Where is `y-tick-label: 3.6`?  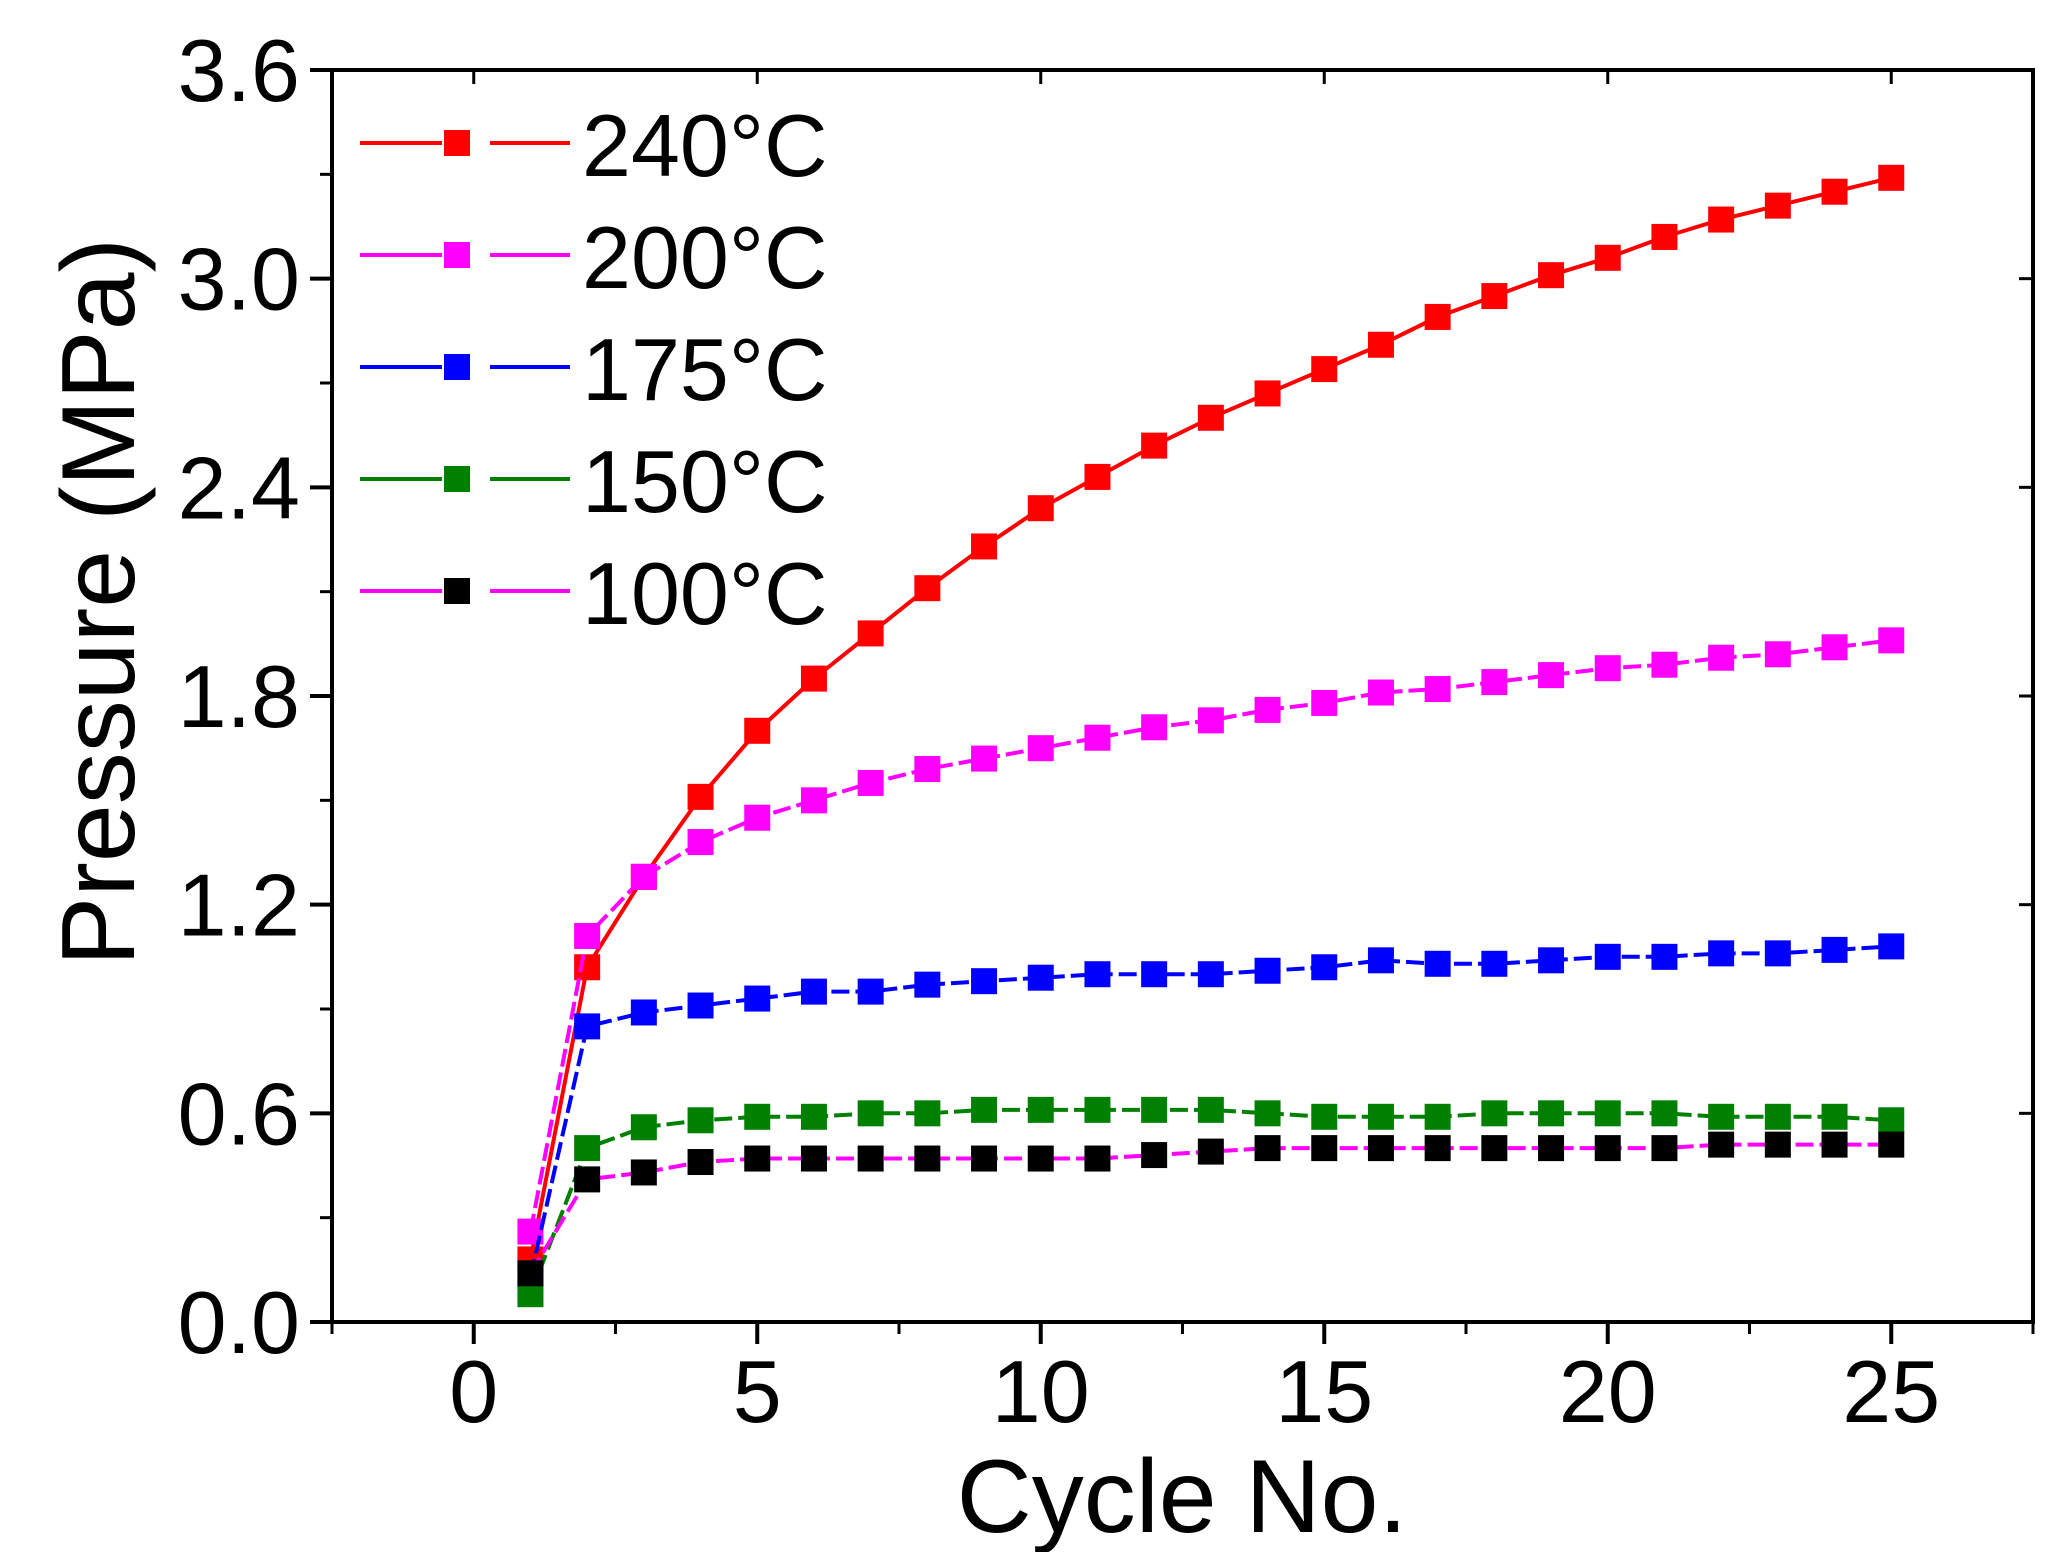 y-tick-label: 3.6 is located at coordinates (239, 70).